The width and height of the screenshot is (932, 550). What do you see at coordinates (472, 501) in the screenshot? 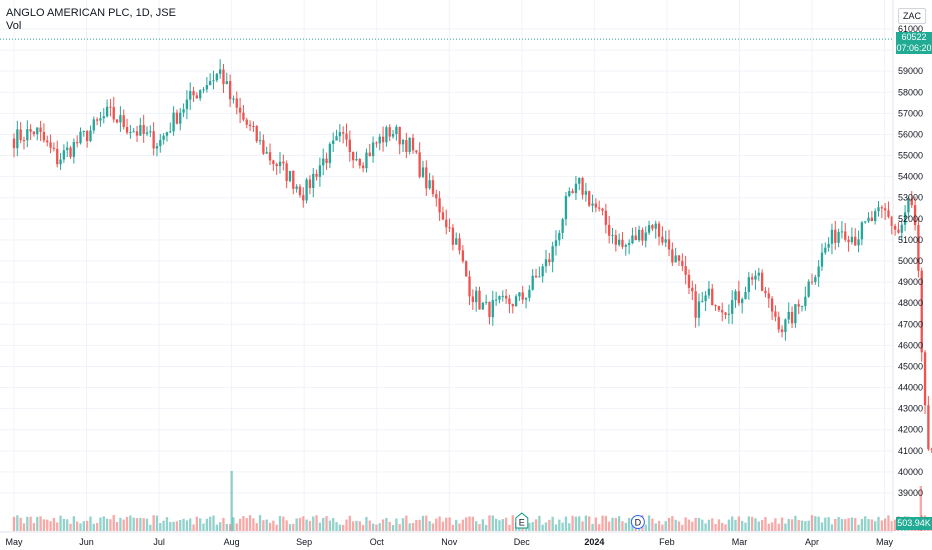
I see `volume-bars` at bounding box center [472, 501].